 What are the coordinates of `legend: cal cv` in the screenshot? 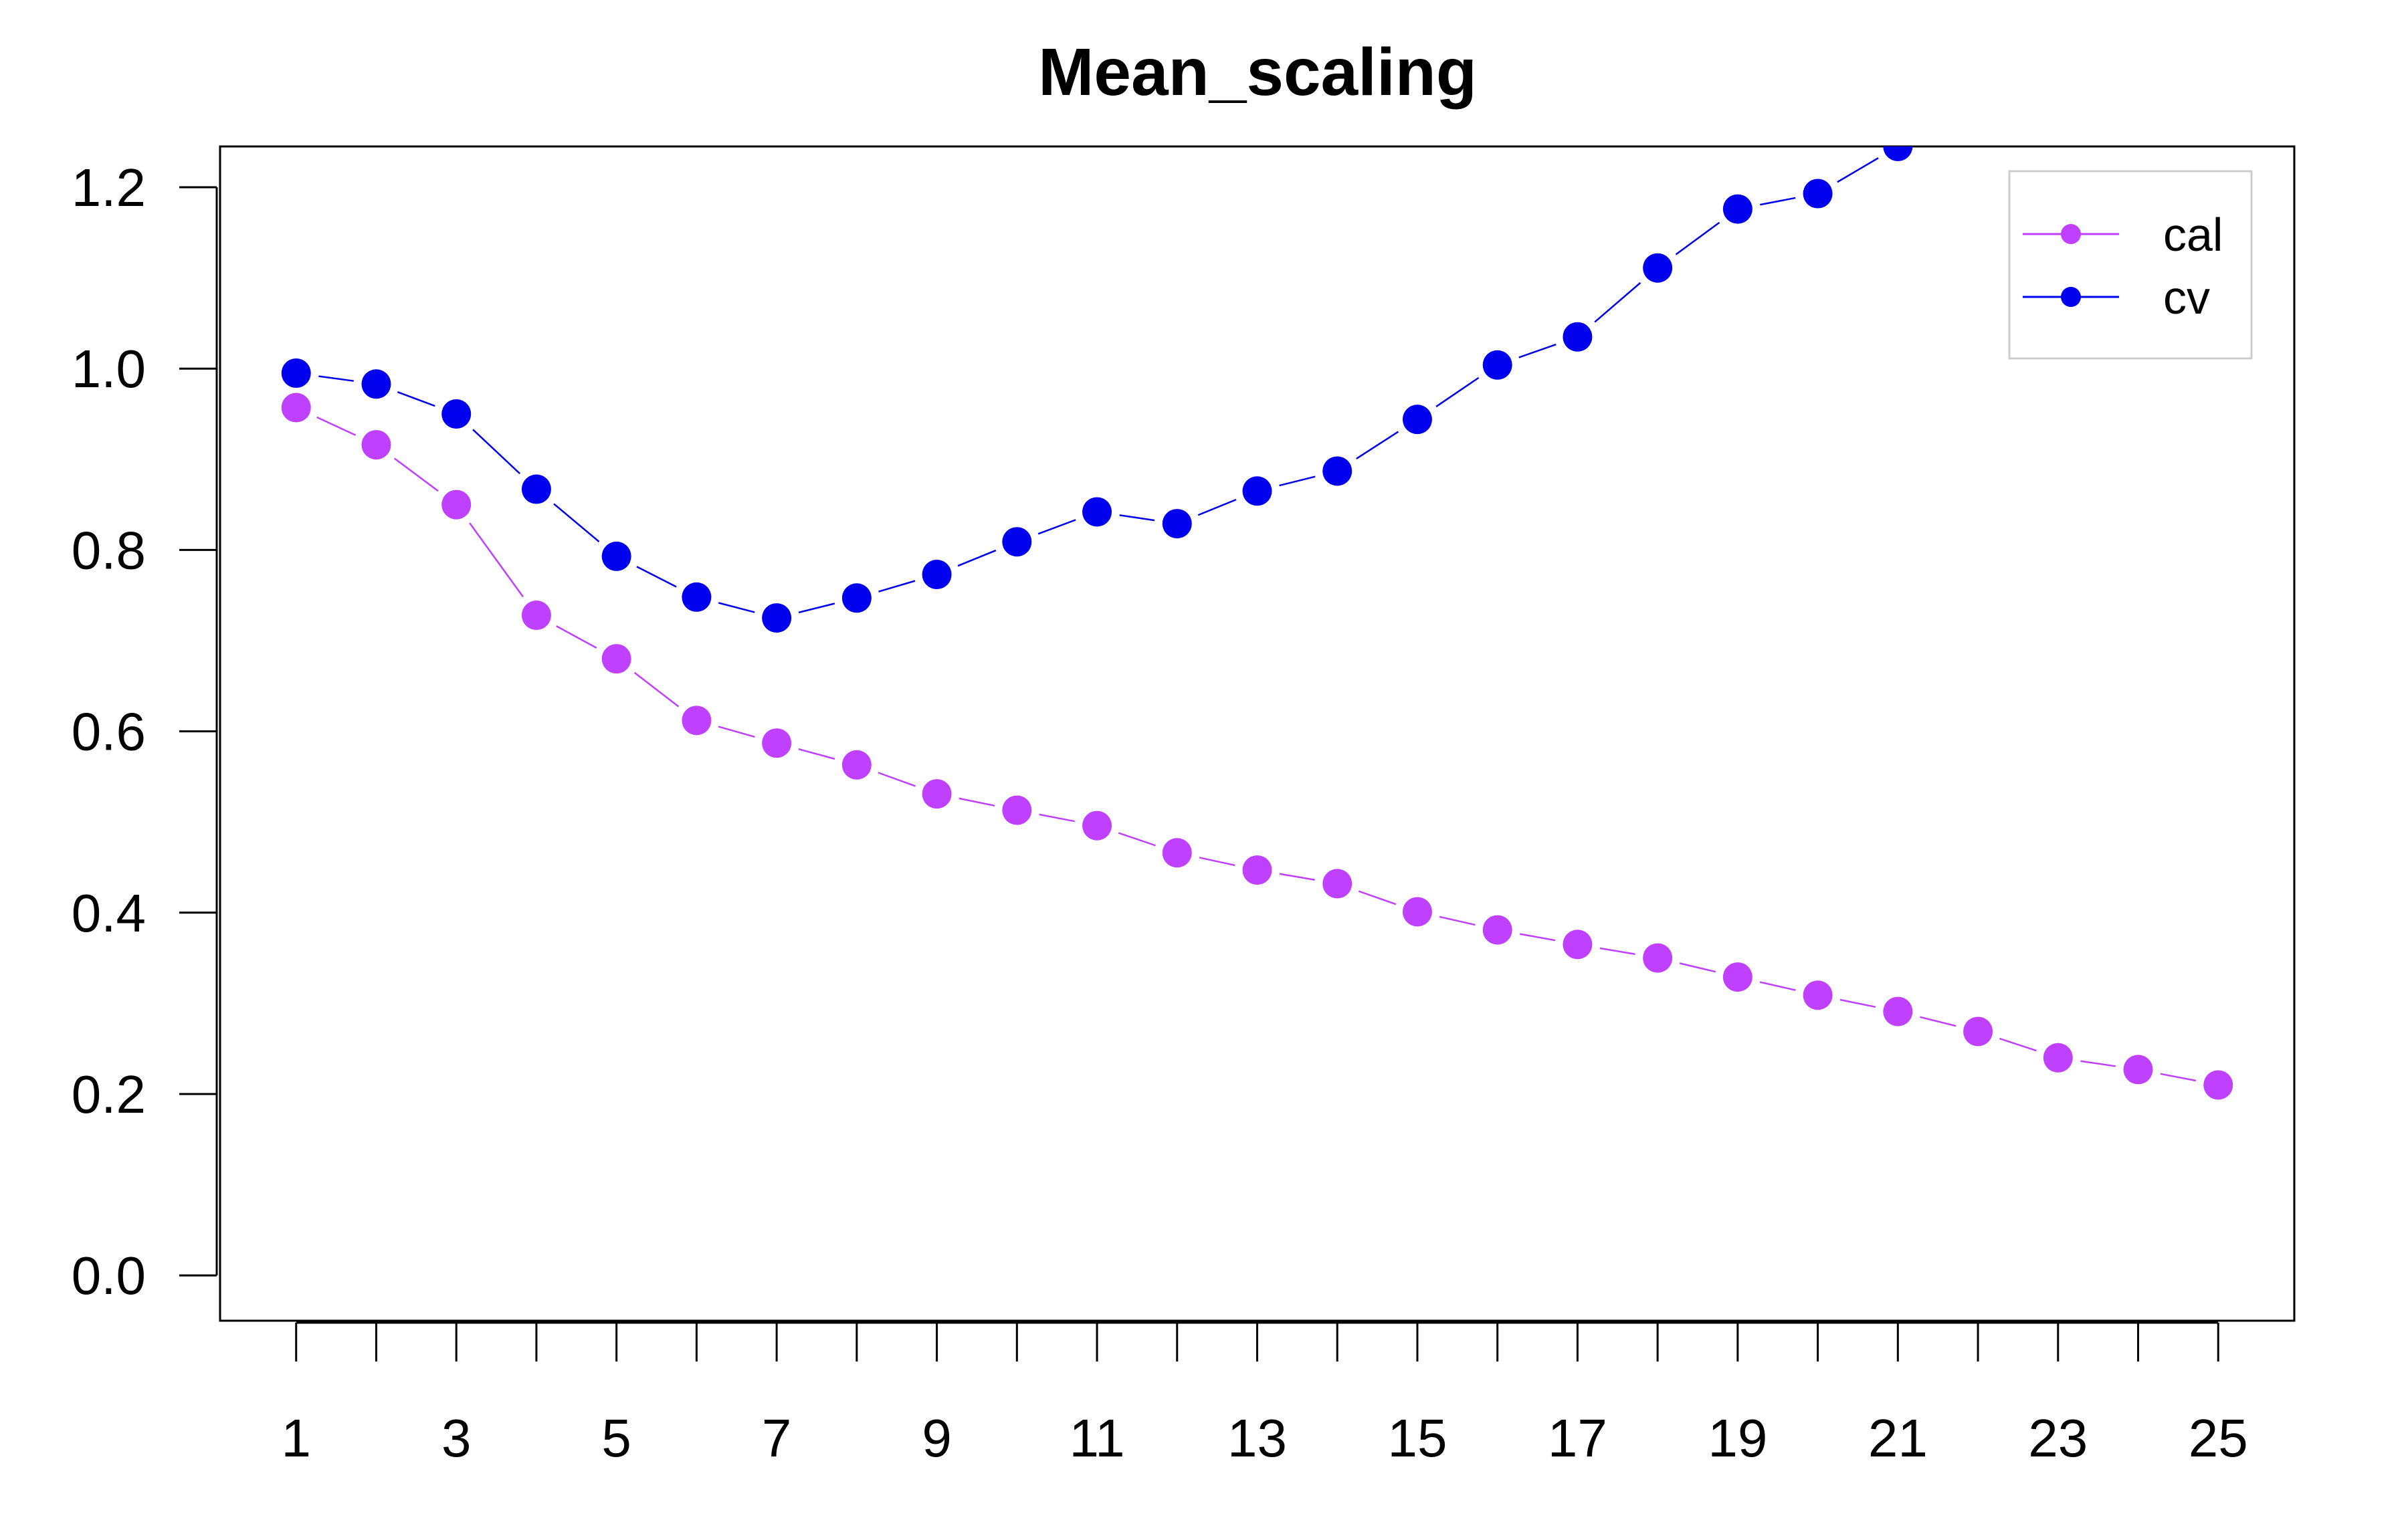 It's located at (2130, 265).